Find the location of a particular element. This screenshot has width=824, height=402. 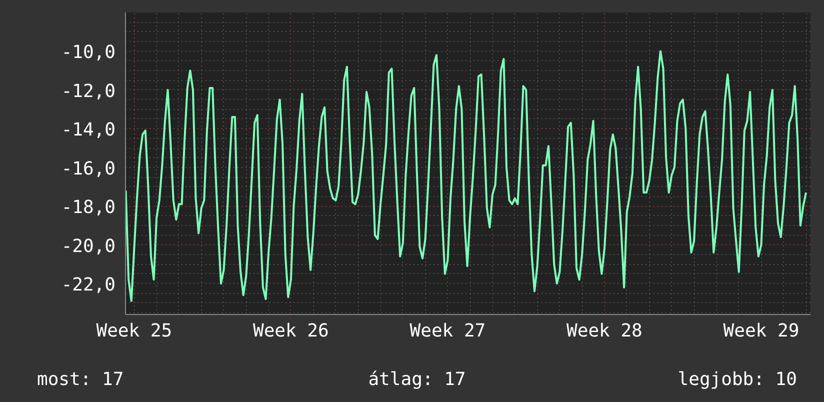

y-tick-label: -12,0 is located at coordinates (88, 91).